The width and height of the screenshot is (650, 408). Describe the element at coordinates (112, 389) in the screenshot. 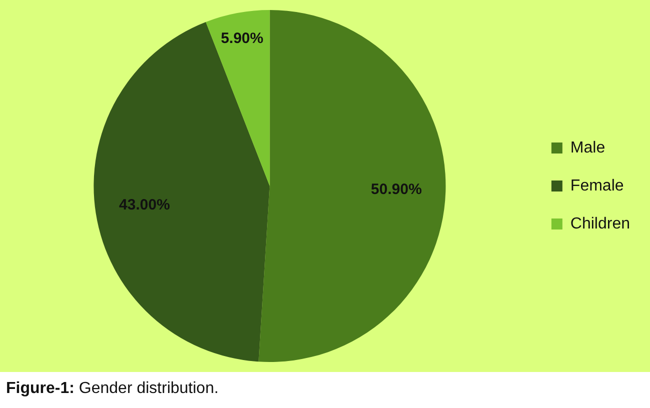

I see `text: Figure-1: Gender distribution.` at that location.